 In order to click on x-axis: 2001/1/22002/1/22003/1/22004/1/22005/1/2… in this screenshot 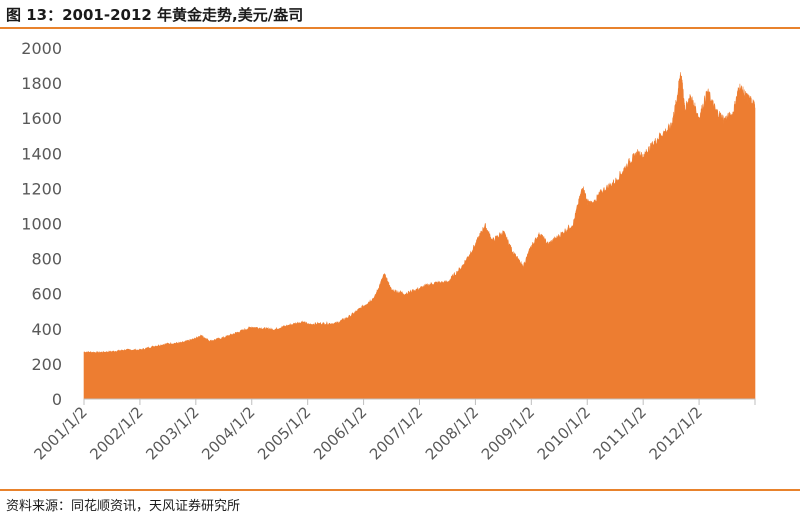, I will do `click(393, 431)`.